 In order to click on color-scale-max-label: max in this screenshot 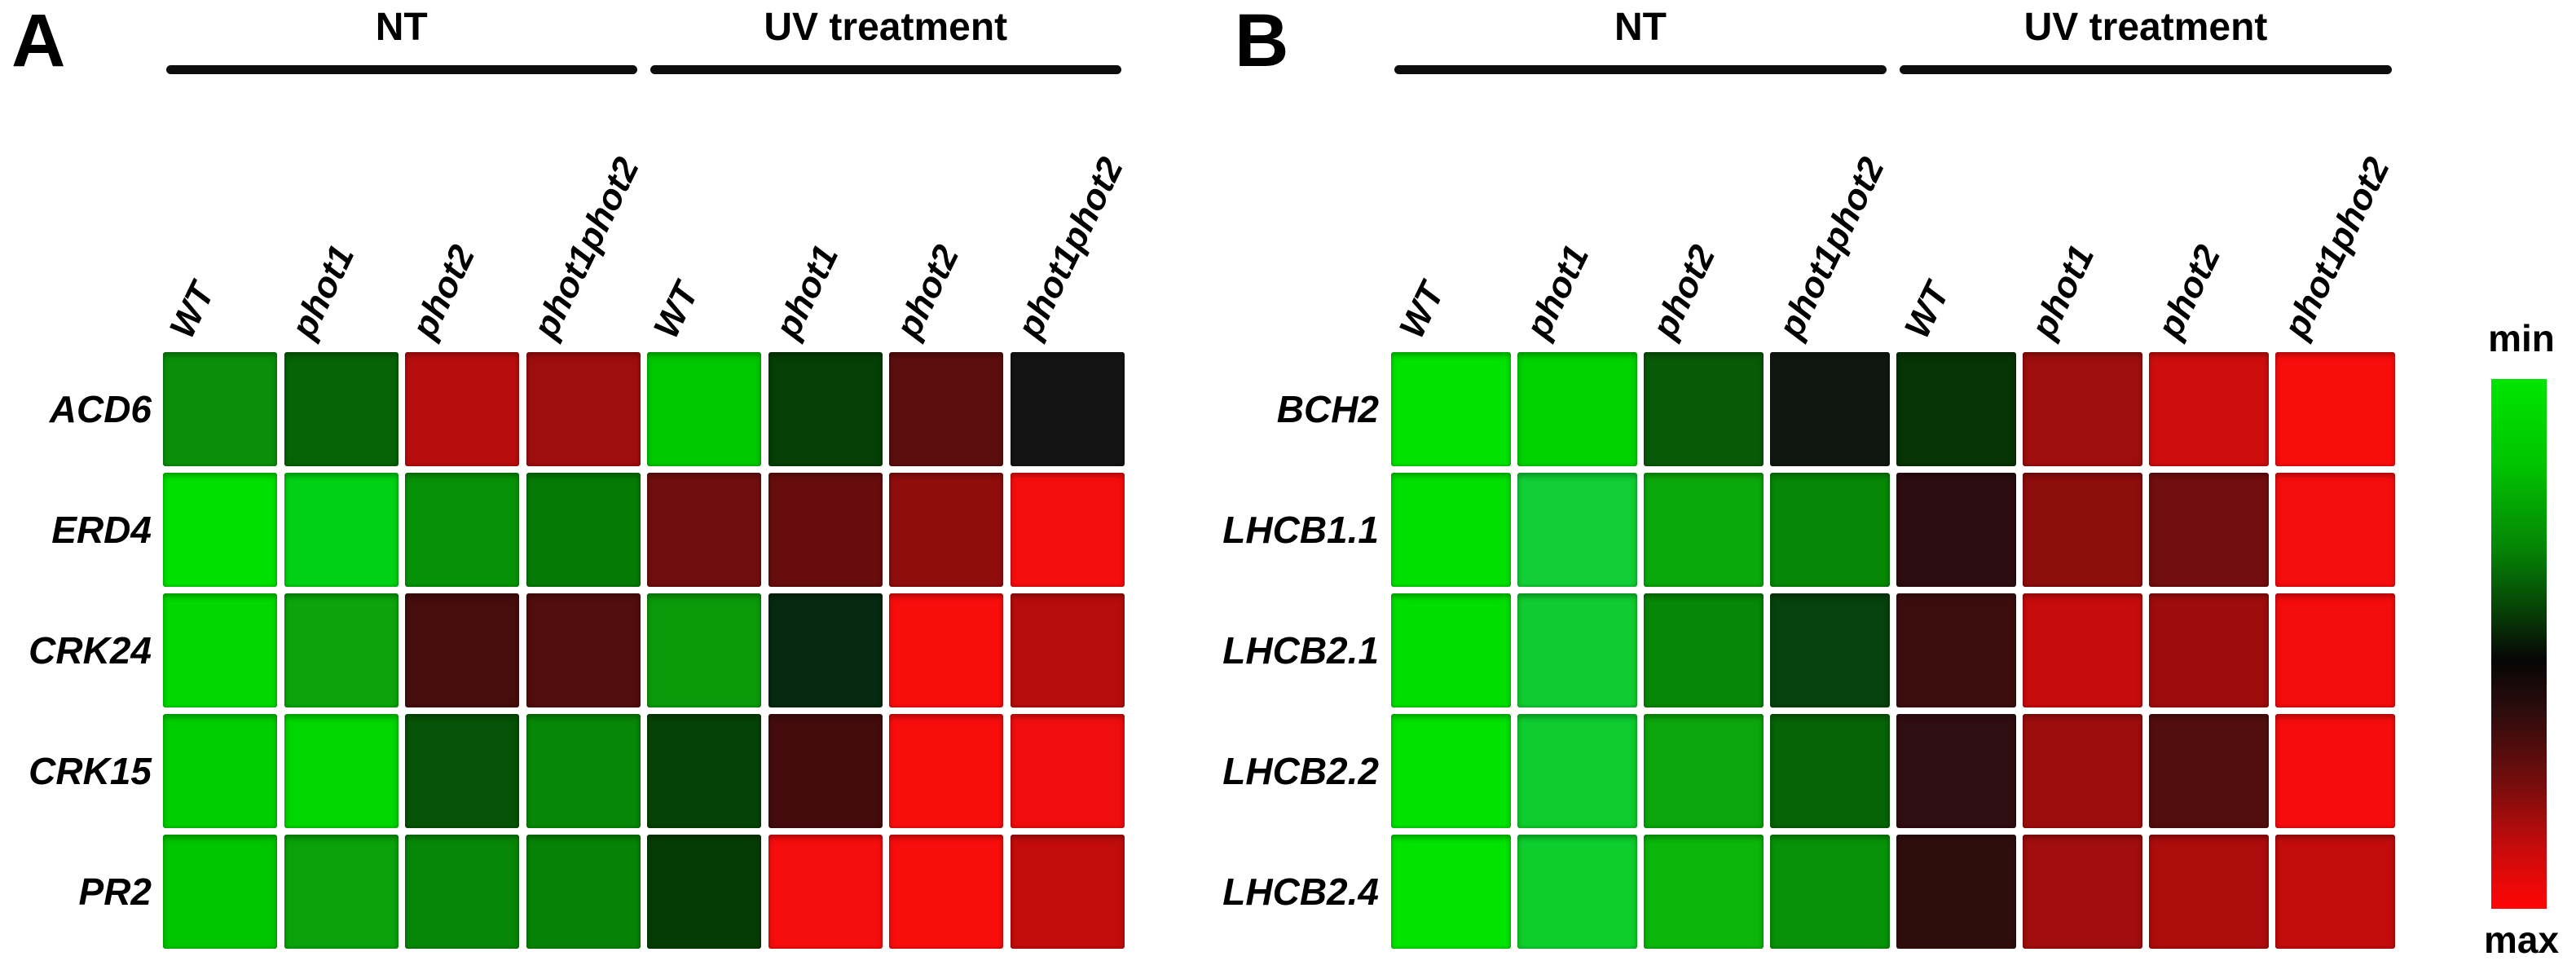, I will do `click(2522, 940)`.